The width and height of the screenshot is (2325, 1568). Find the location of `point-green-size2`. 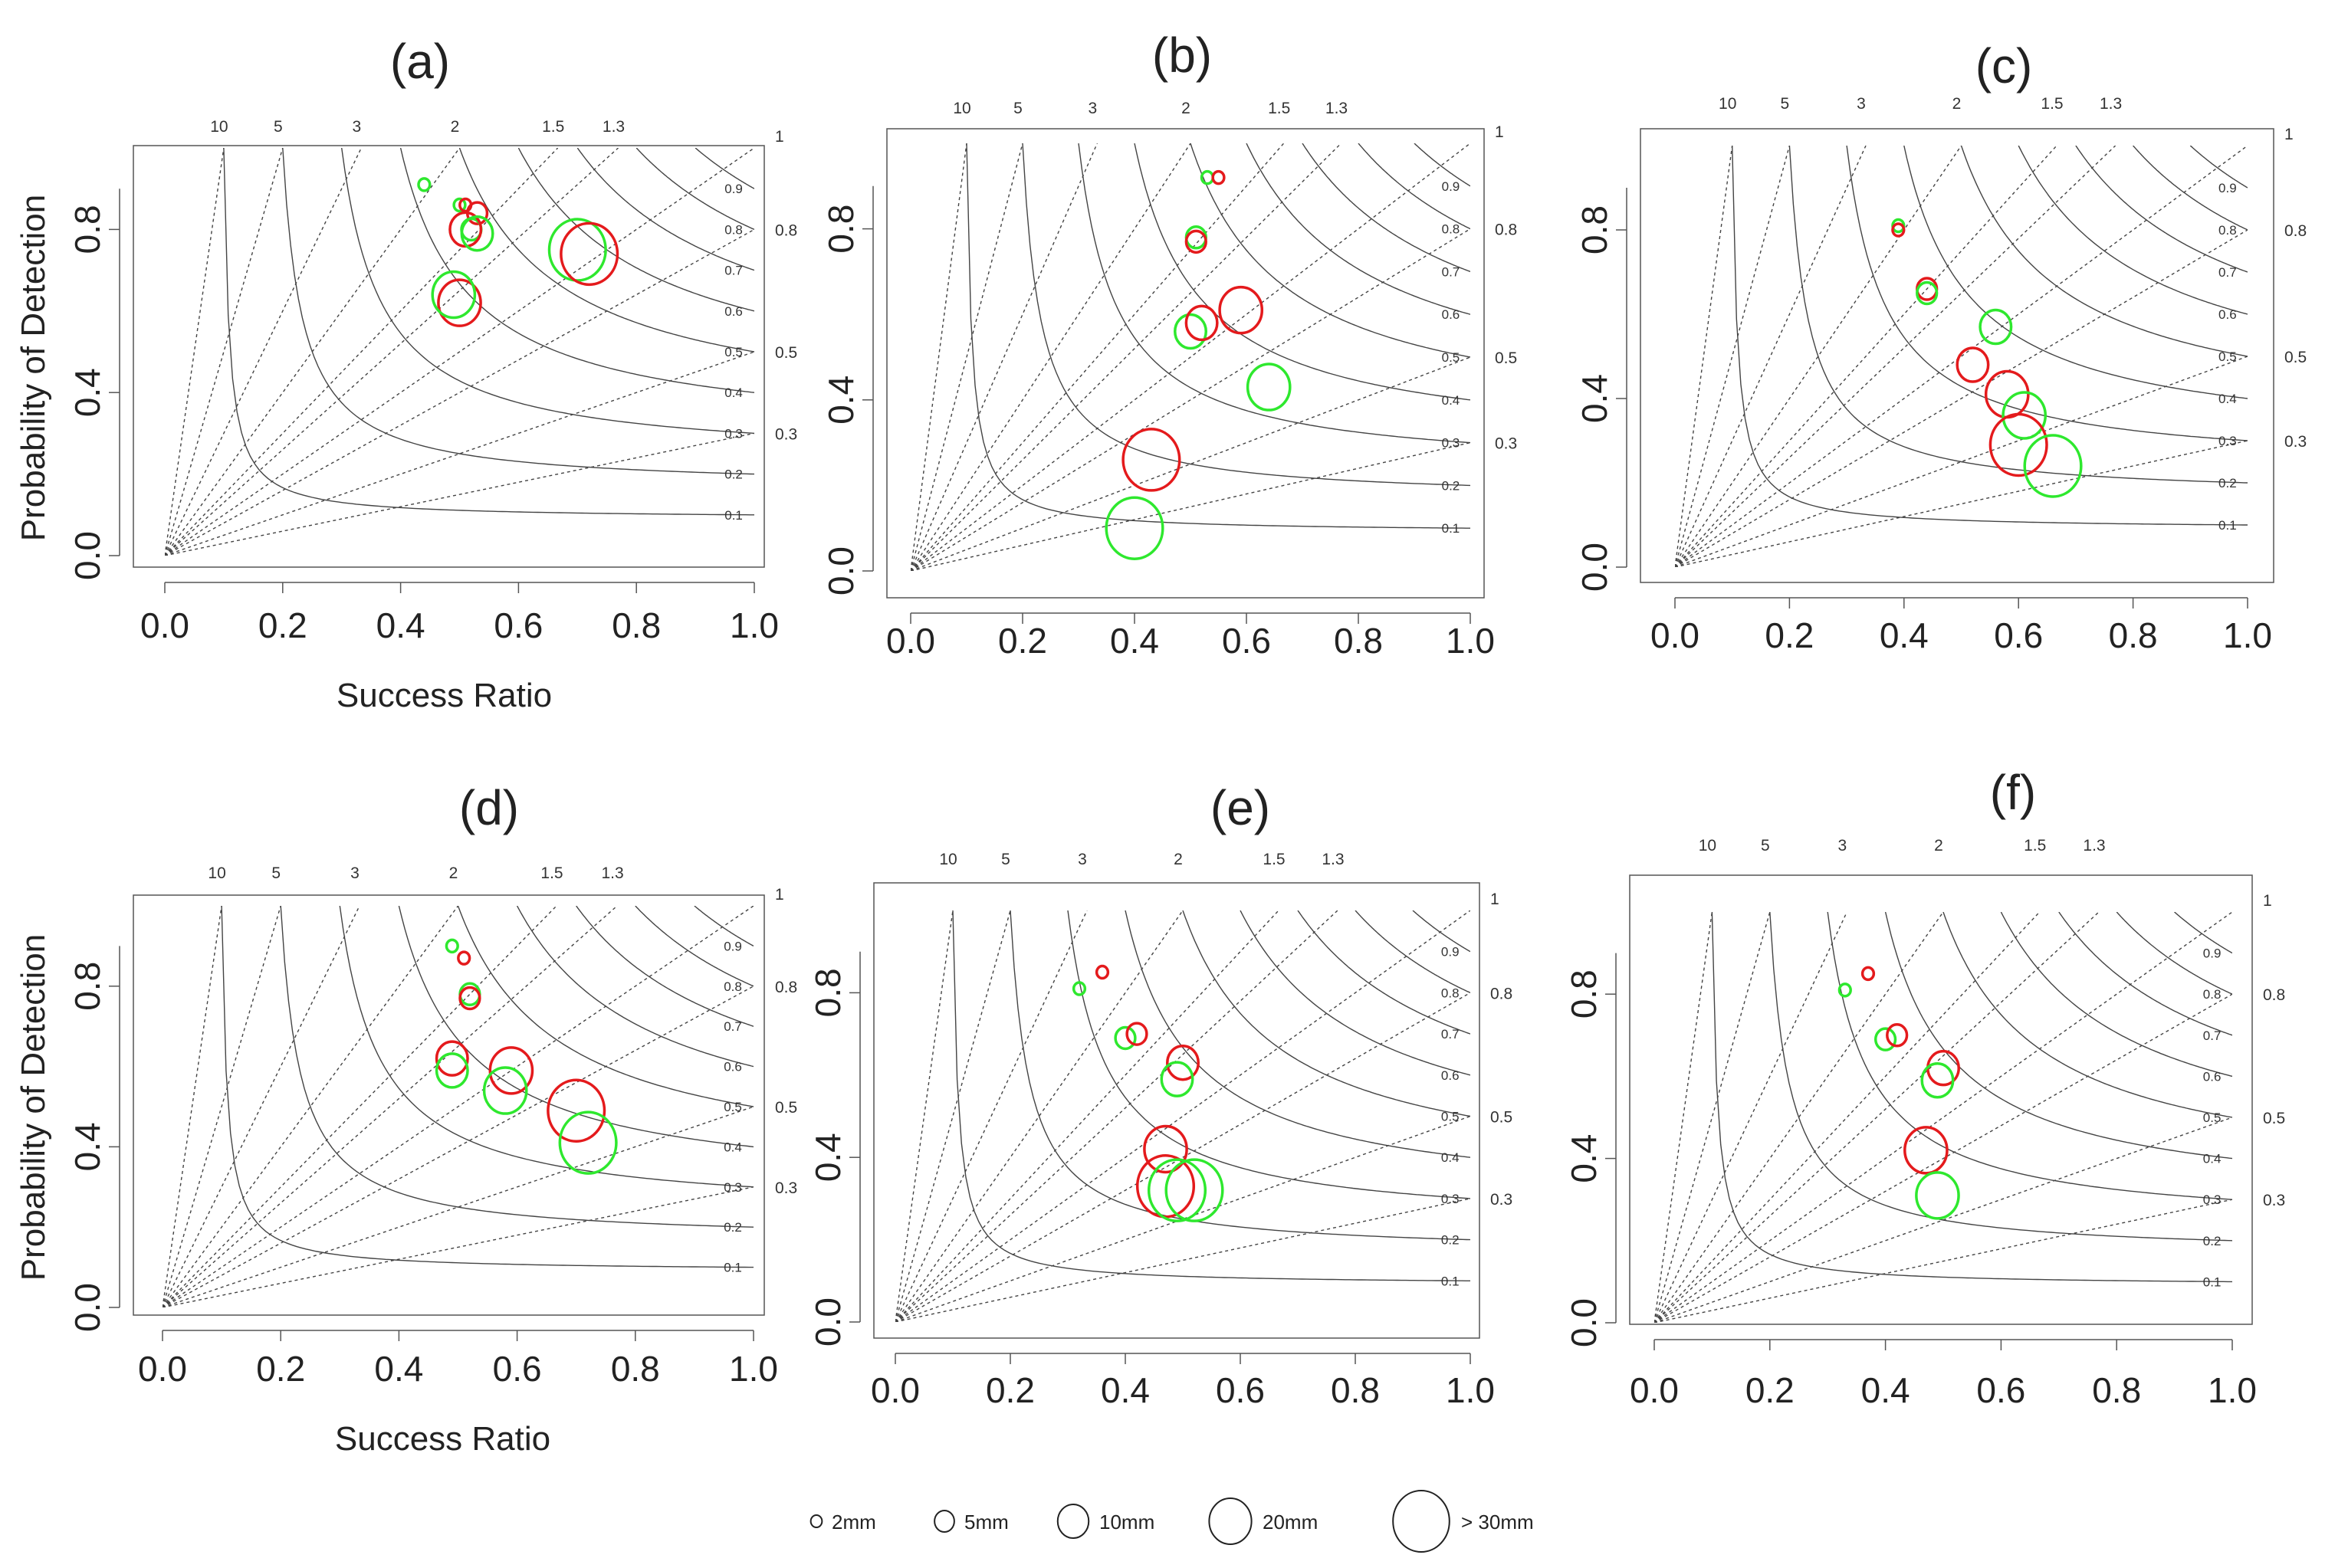

point-green-size2 is located at coordinates (1885, 1039).